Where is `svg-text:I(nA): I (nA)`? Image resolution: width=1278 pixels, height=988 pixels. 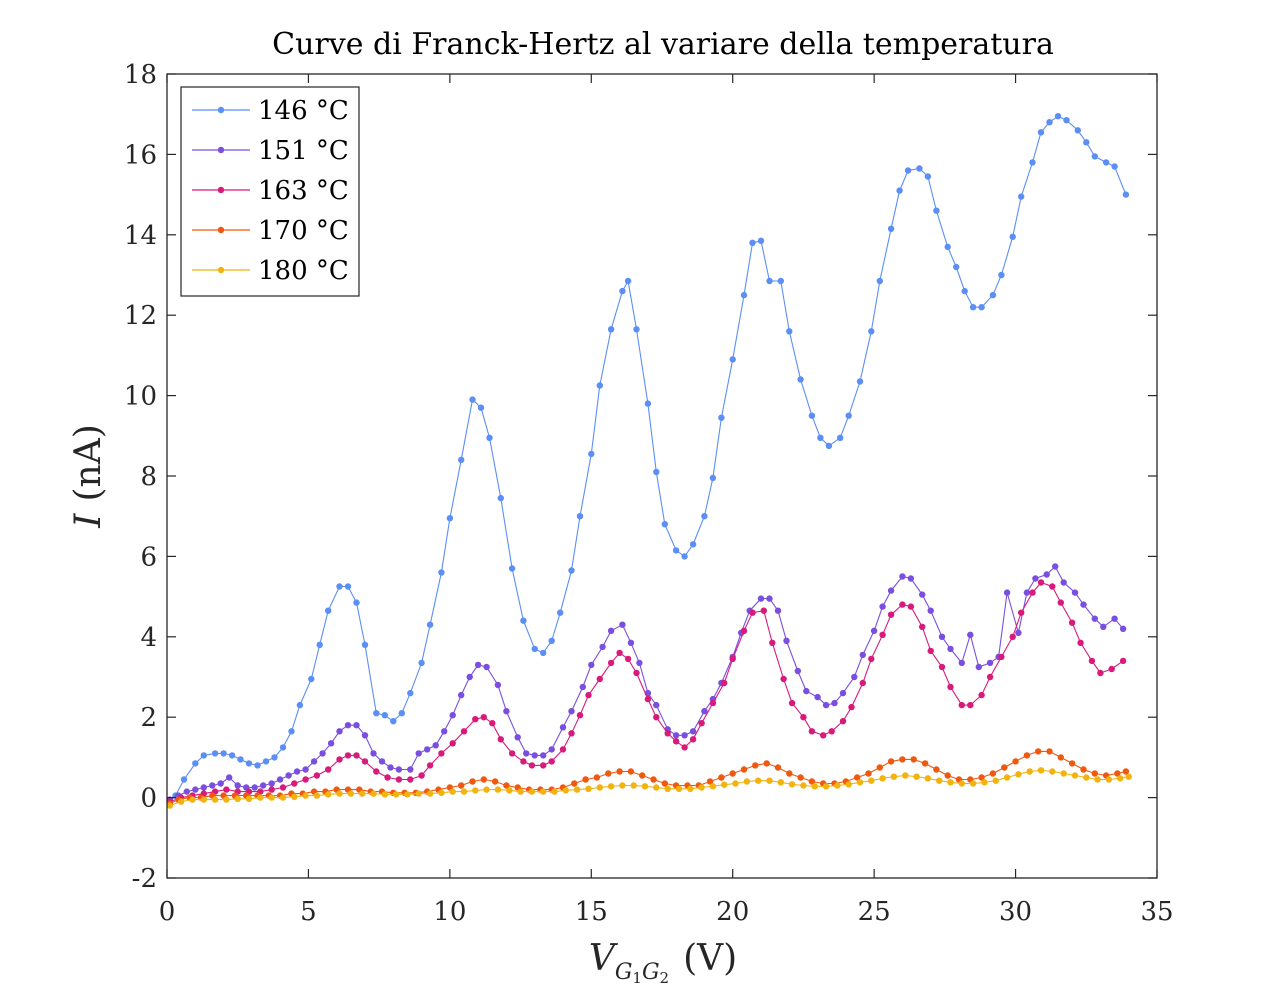 svg-text:I(nA): I (nA) is located at coordinates (88, 476).